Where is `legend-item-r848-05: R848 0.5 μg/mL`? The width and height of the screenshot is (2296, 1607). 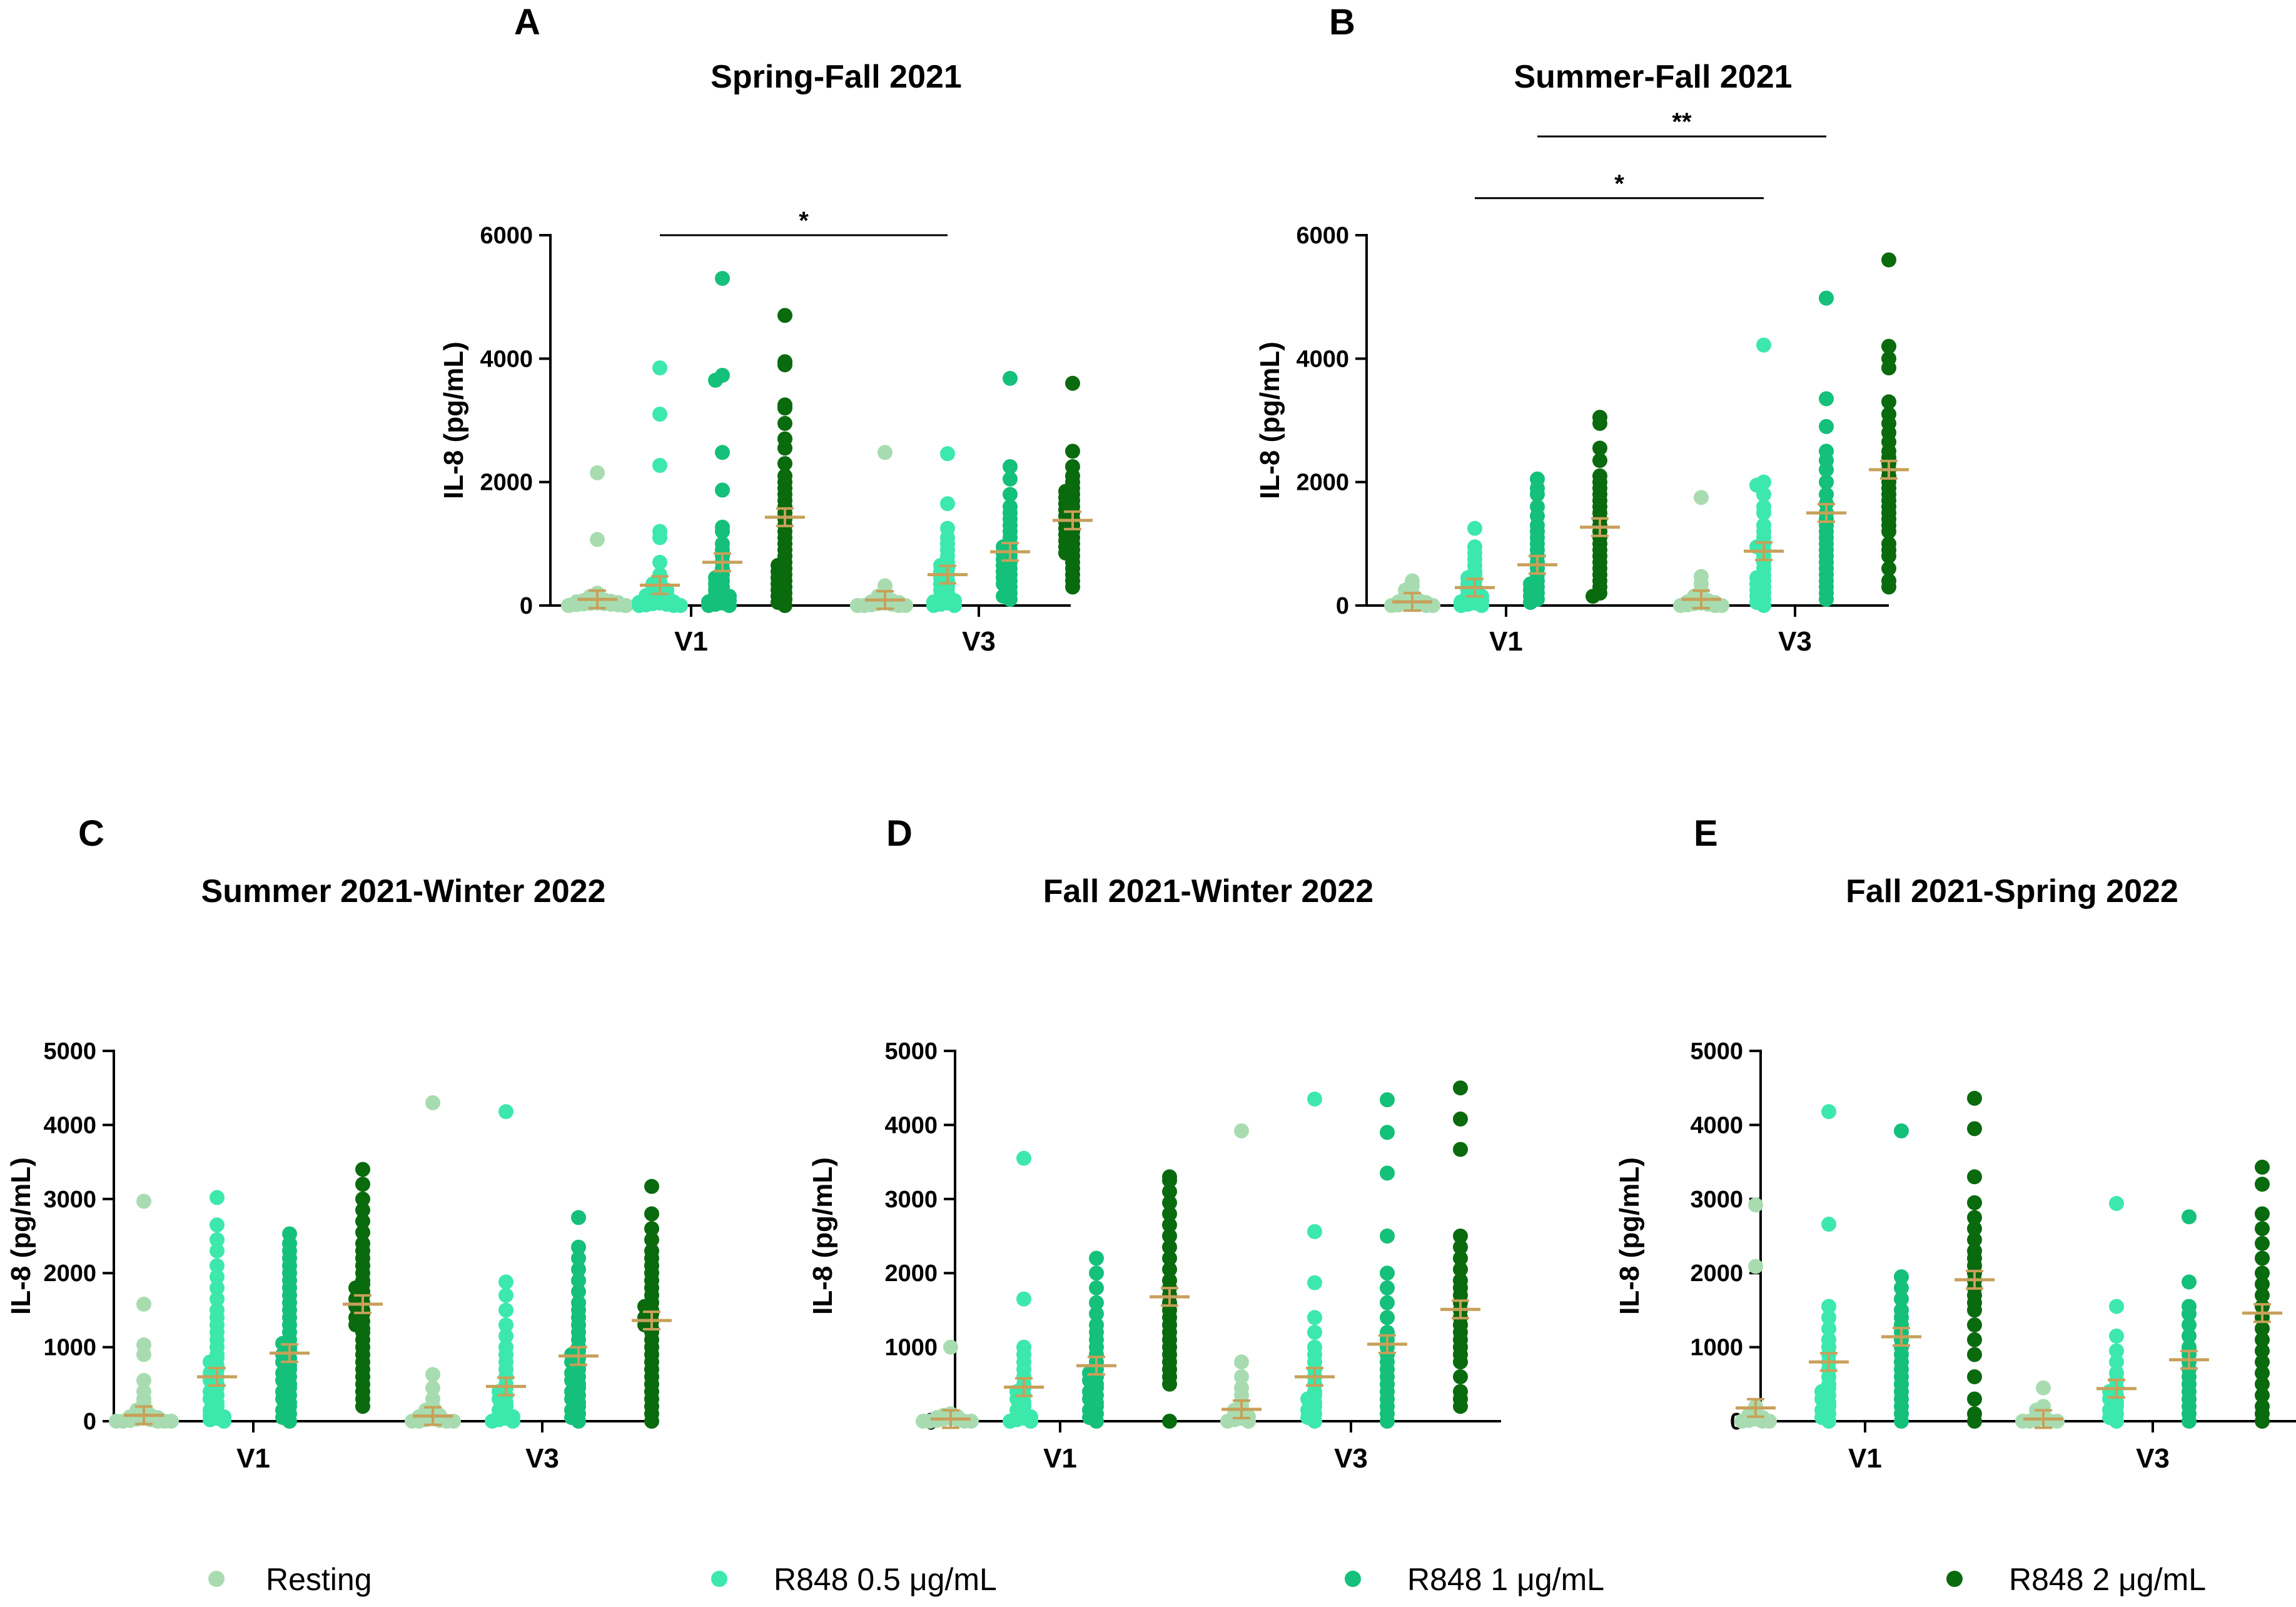 legend-item-r848-05: R848 0.5 μg/mL is located at coordinates (854, 1579).